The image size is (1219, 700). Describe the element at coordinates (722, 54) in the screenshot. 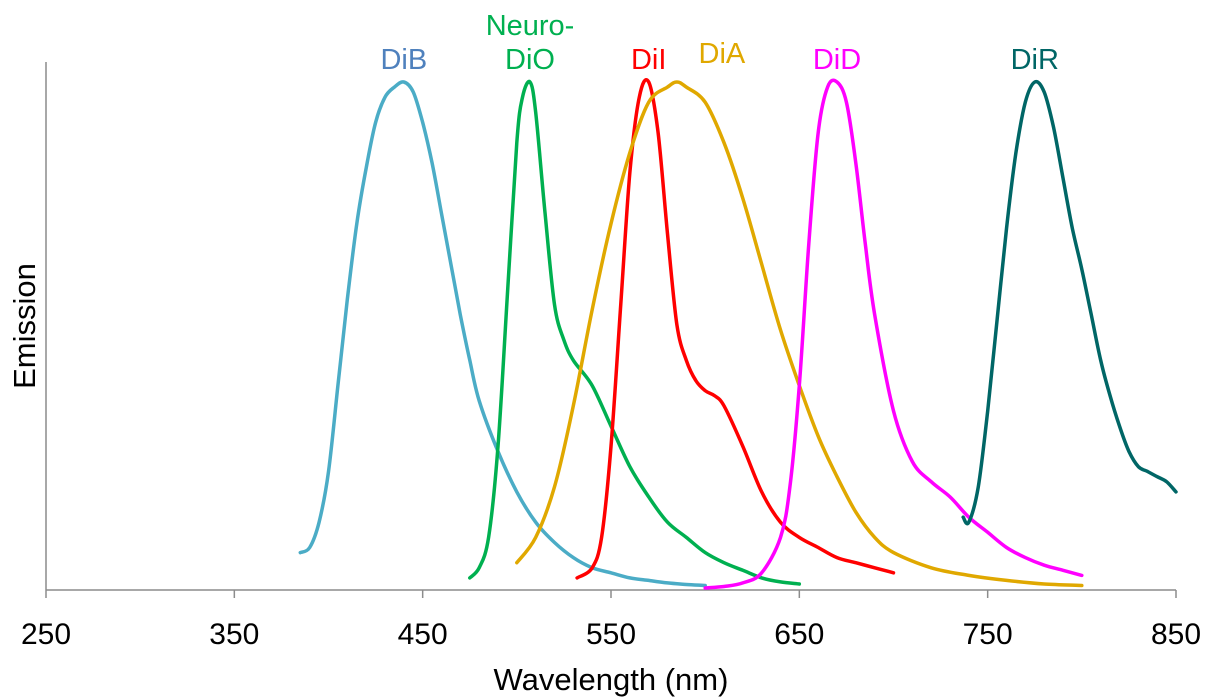

I see `series-label: DiA` at that location.